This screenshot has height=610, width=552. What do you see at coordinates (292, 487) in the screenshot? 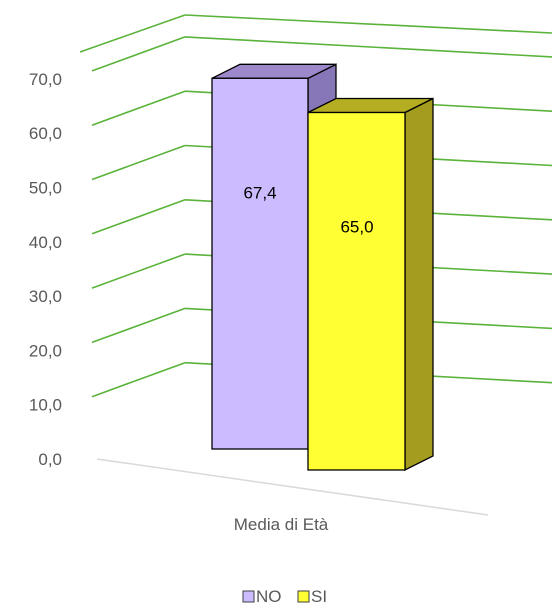
I see `floor-line` at bounding box center [292, 487].